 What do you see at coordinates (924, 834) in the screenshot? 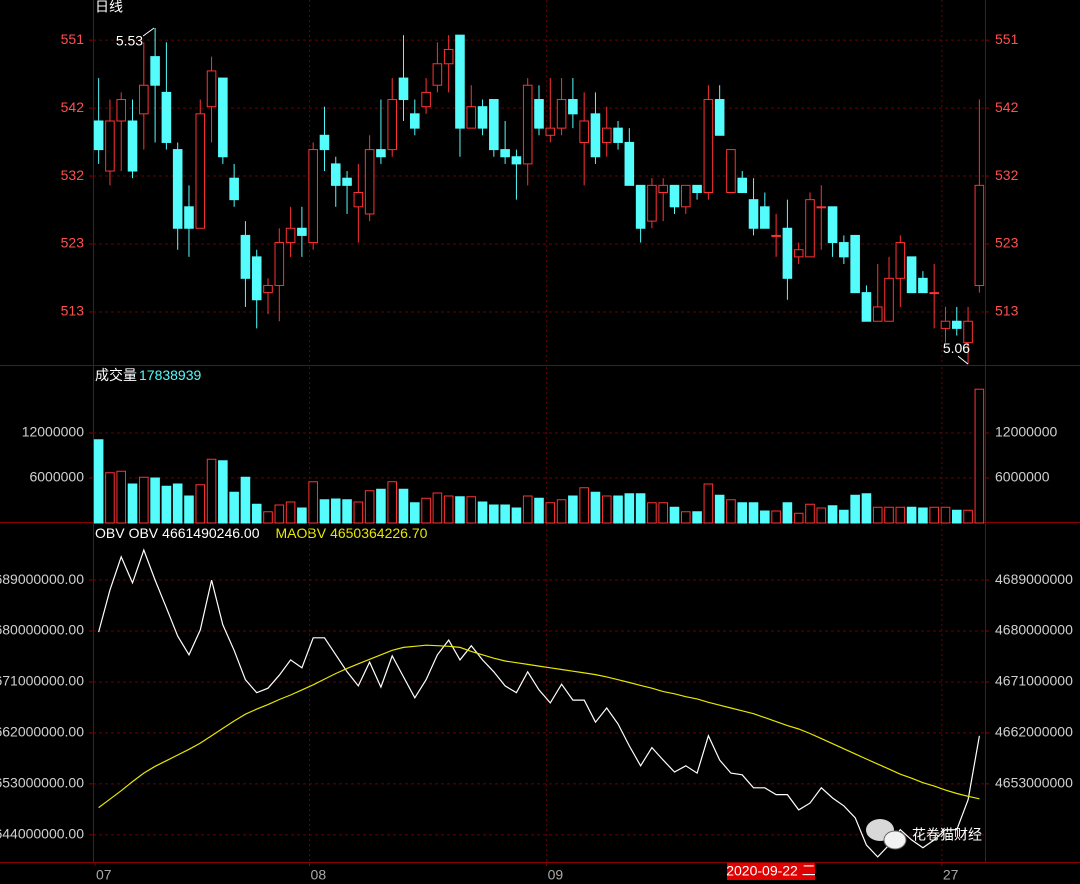
I see `watermark: 花卷猫财经` at bounding box center [924, 834].